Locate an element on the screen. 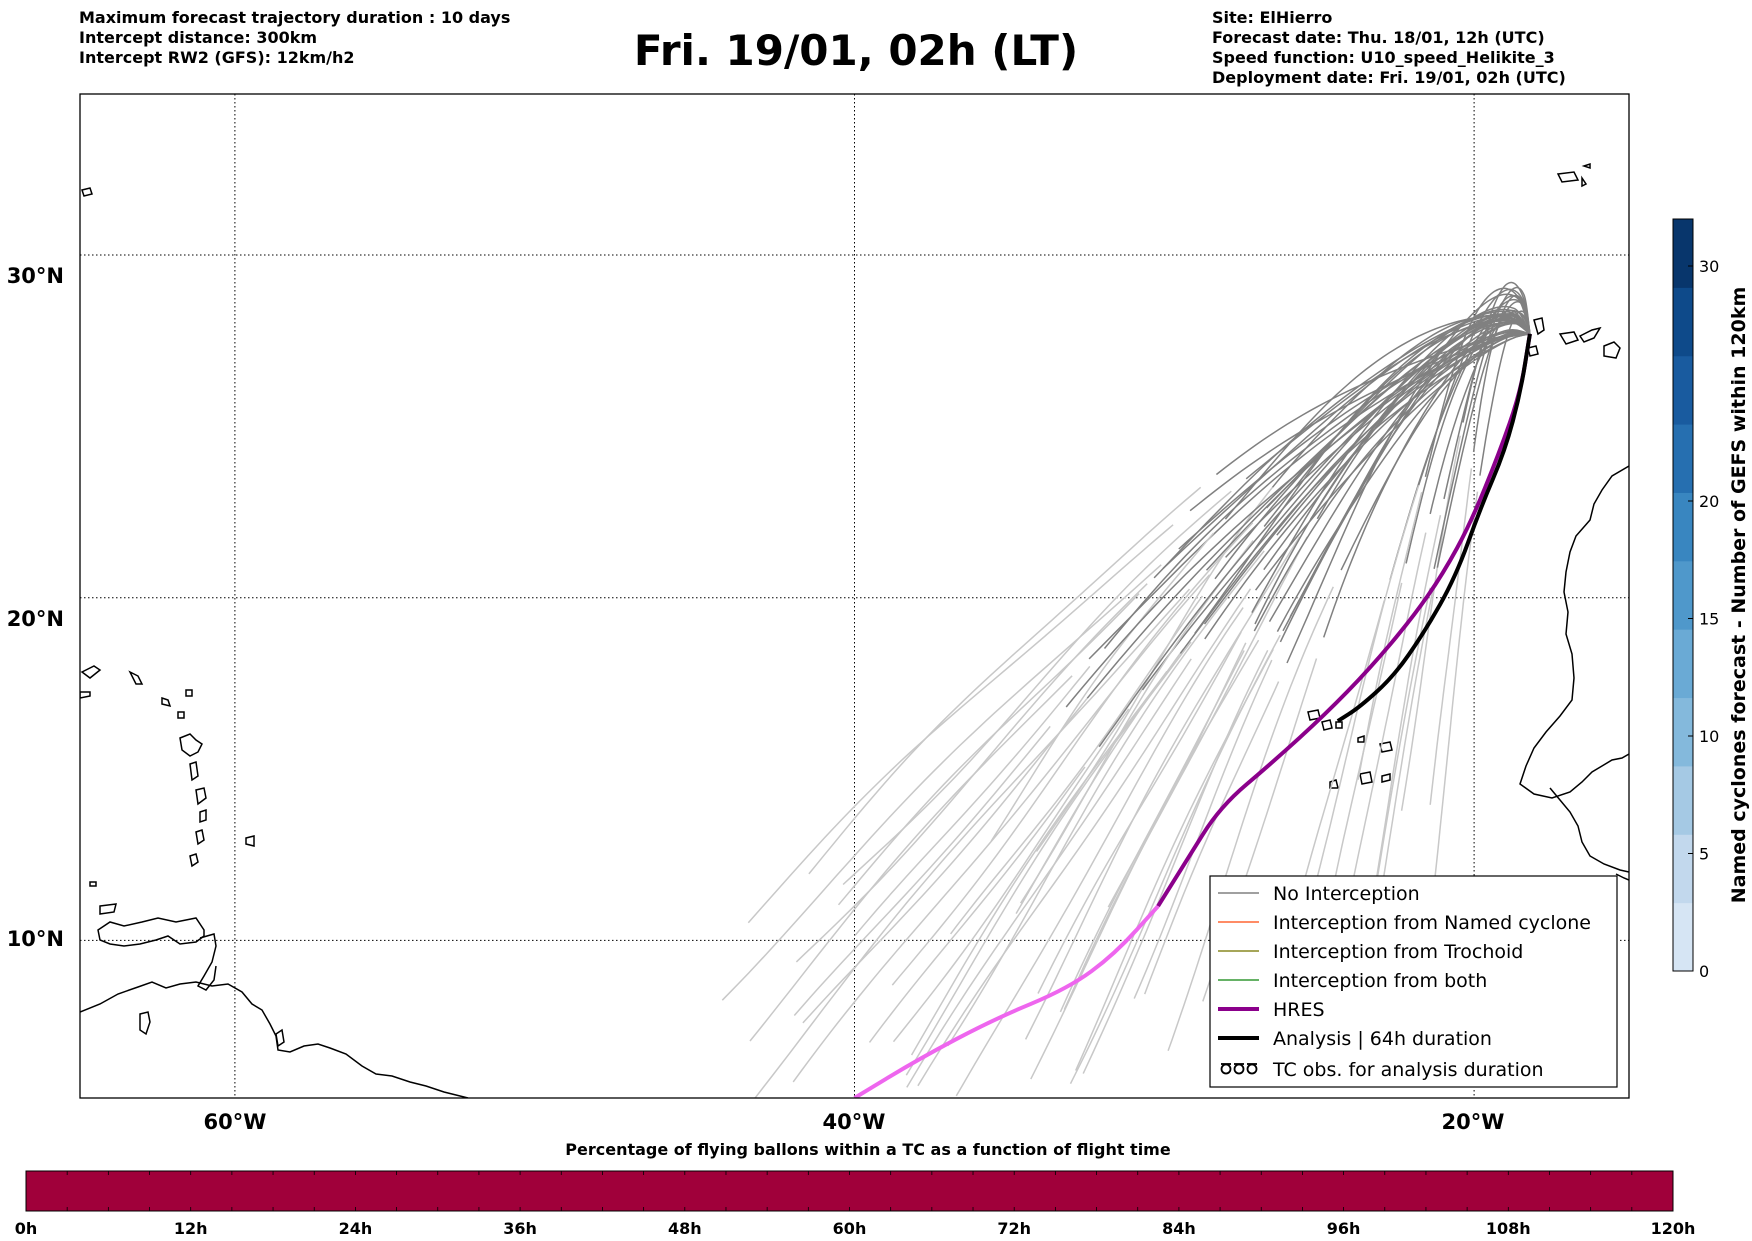 The image size is (1752, 1241). legend-label-both: Interception from both is located at coordinates (1380, 981).